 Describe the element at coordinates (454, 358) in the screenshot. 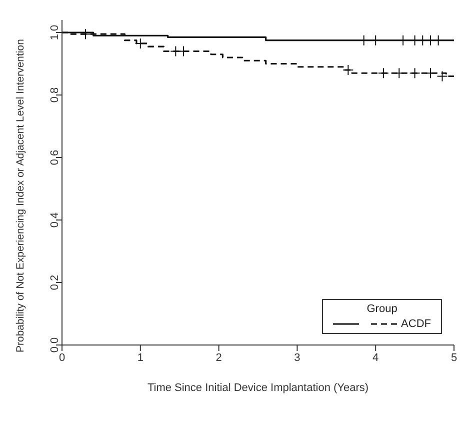

I see `x-tick-label: 5` at that location.